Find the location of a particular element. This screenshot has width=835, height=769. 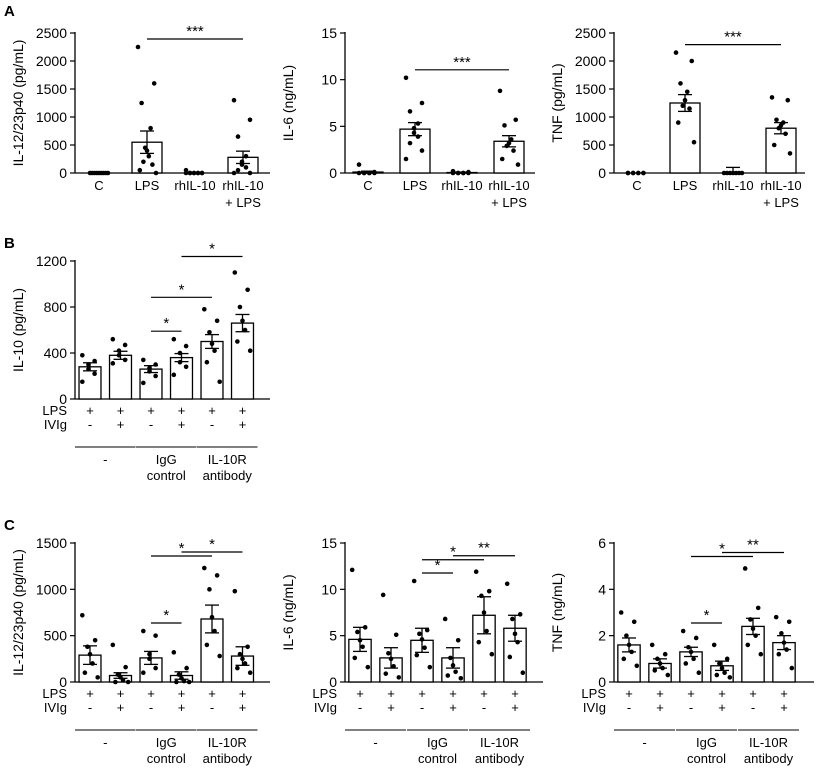

category-label: + LPS is located at coordinates (243, 202).